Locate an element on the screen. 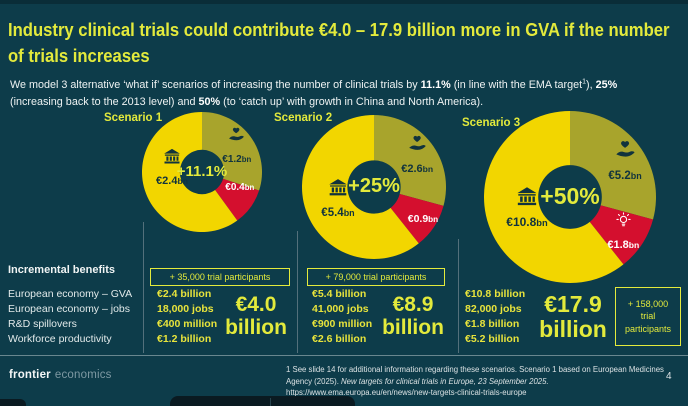 This screenshot has height=406, width=688. logo-text-bold: frontier is located at coordinates (30, 375).